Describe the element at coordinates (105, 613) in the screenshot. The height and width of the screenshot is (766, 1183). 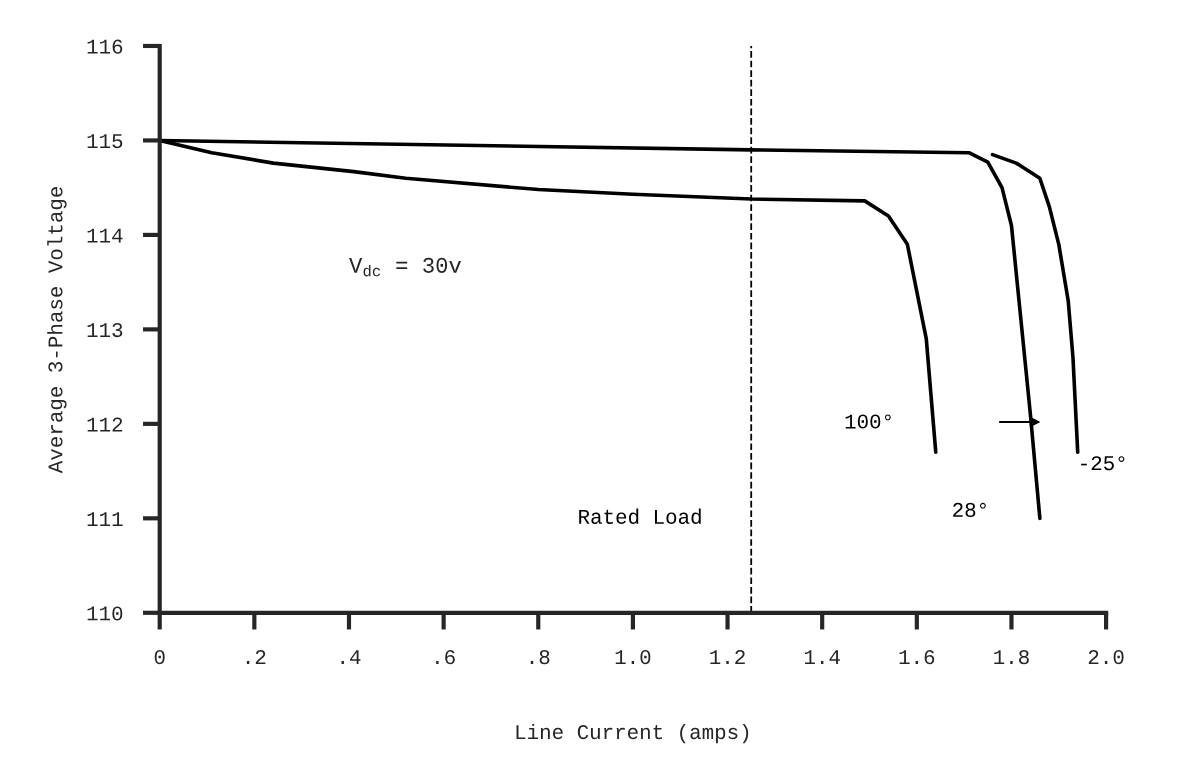
I see `y-tick-label: 110` at that location.